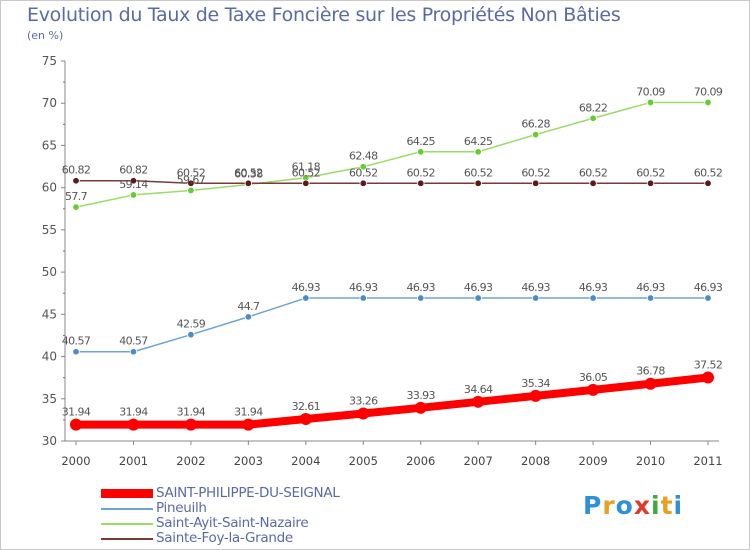 The height and width of the screenshot is (550, 750). I want to click on data-label: 61.18, so click(306, 167).